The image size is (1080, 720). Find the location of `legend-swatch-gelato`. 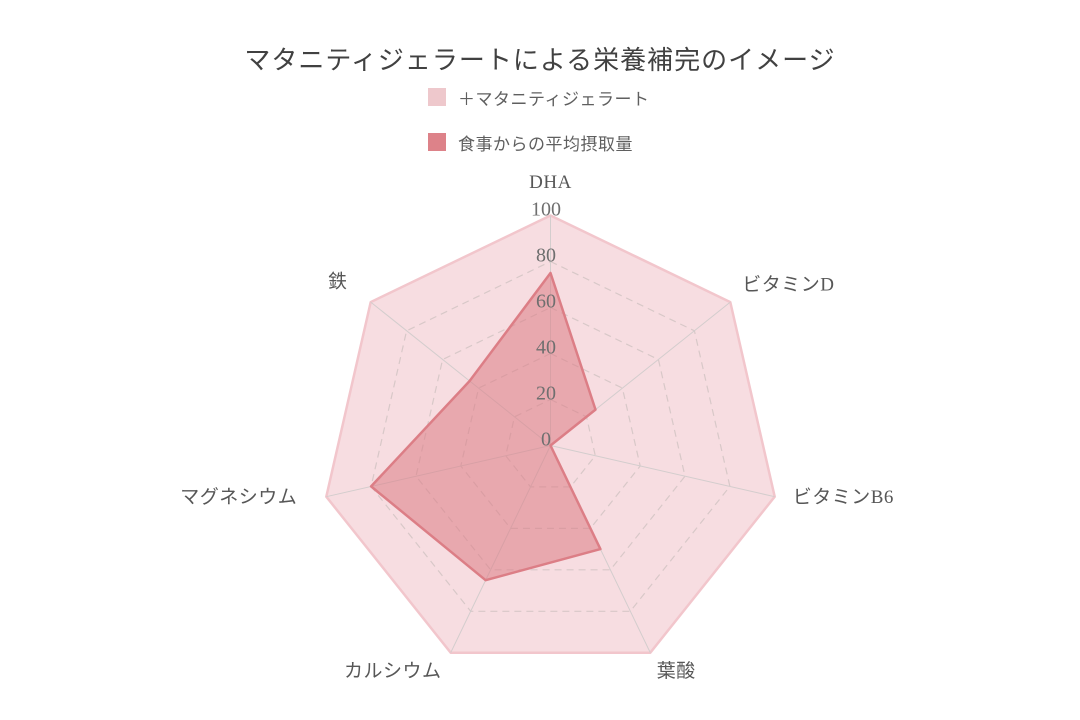

legend-swatch-gelato is located at coordinates (437, 97).